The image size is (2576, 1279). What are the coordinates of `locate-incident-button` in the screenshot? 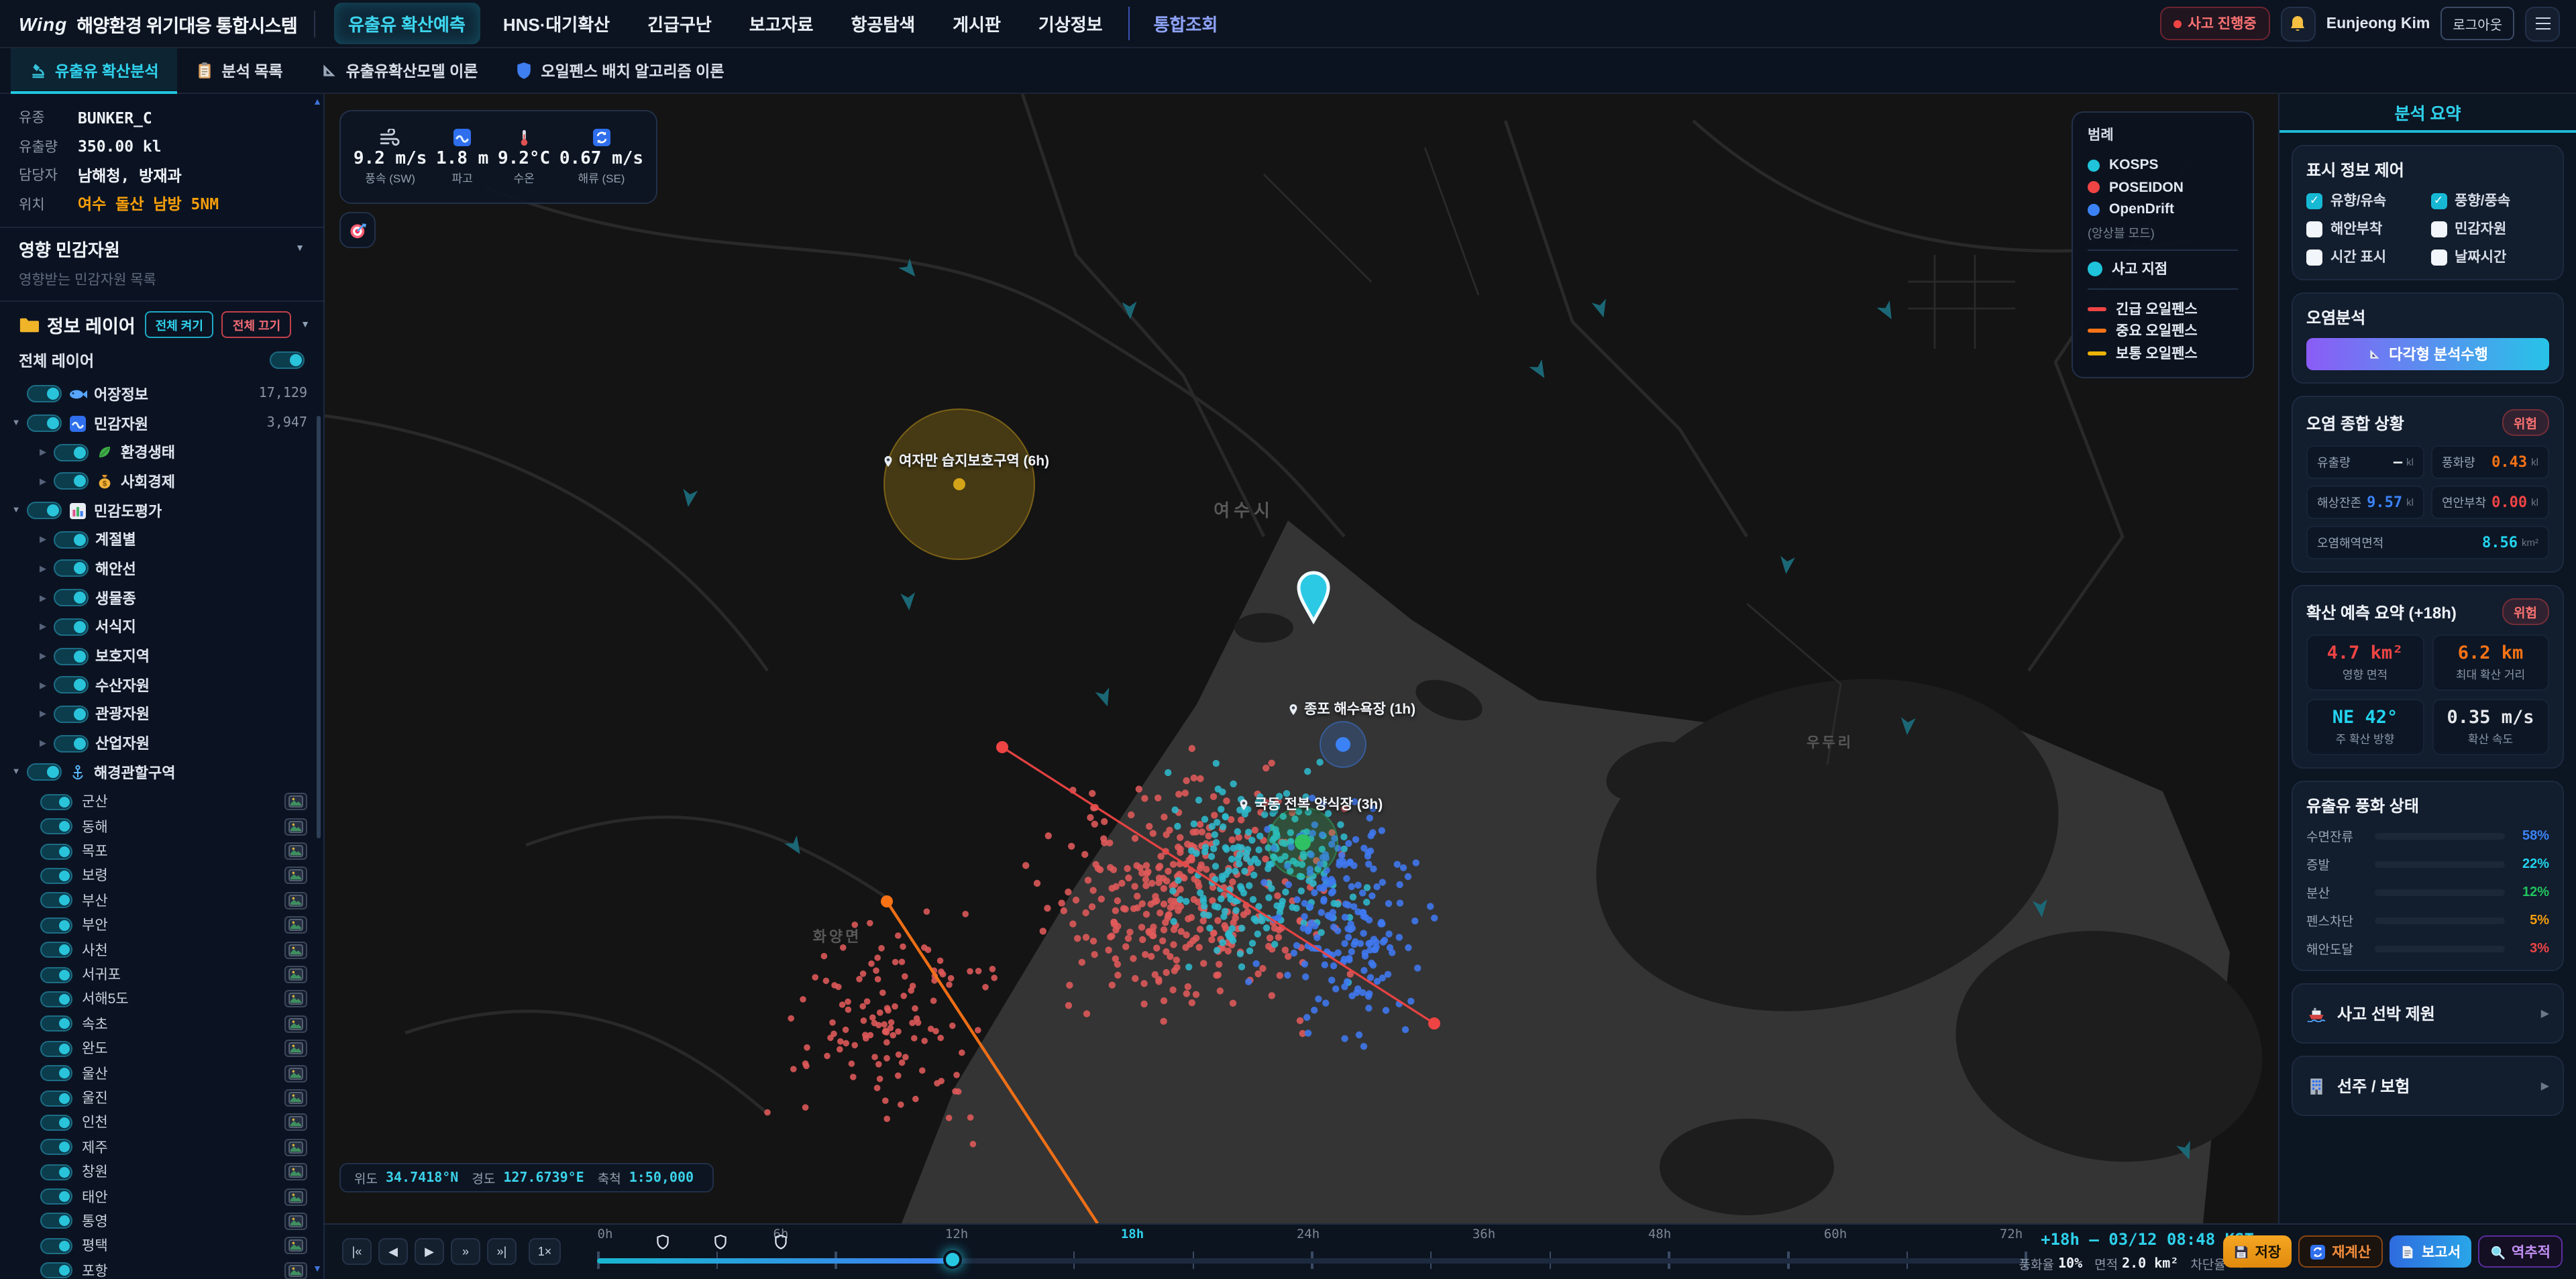 It's located at (357, 230).